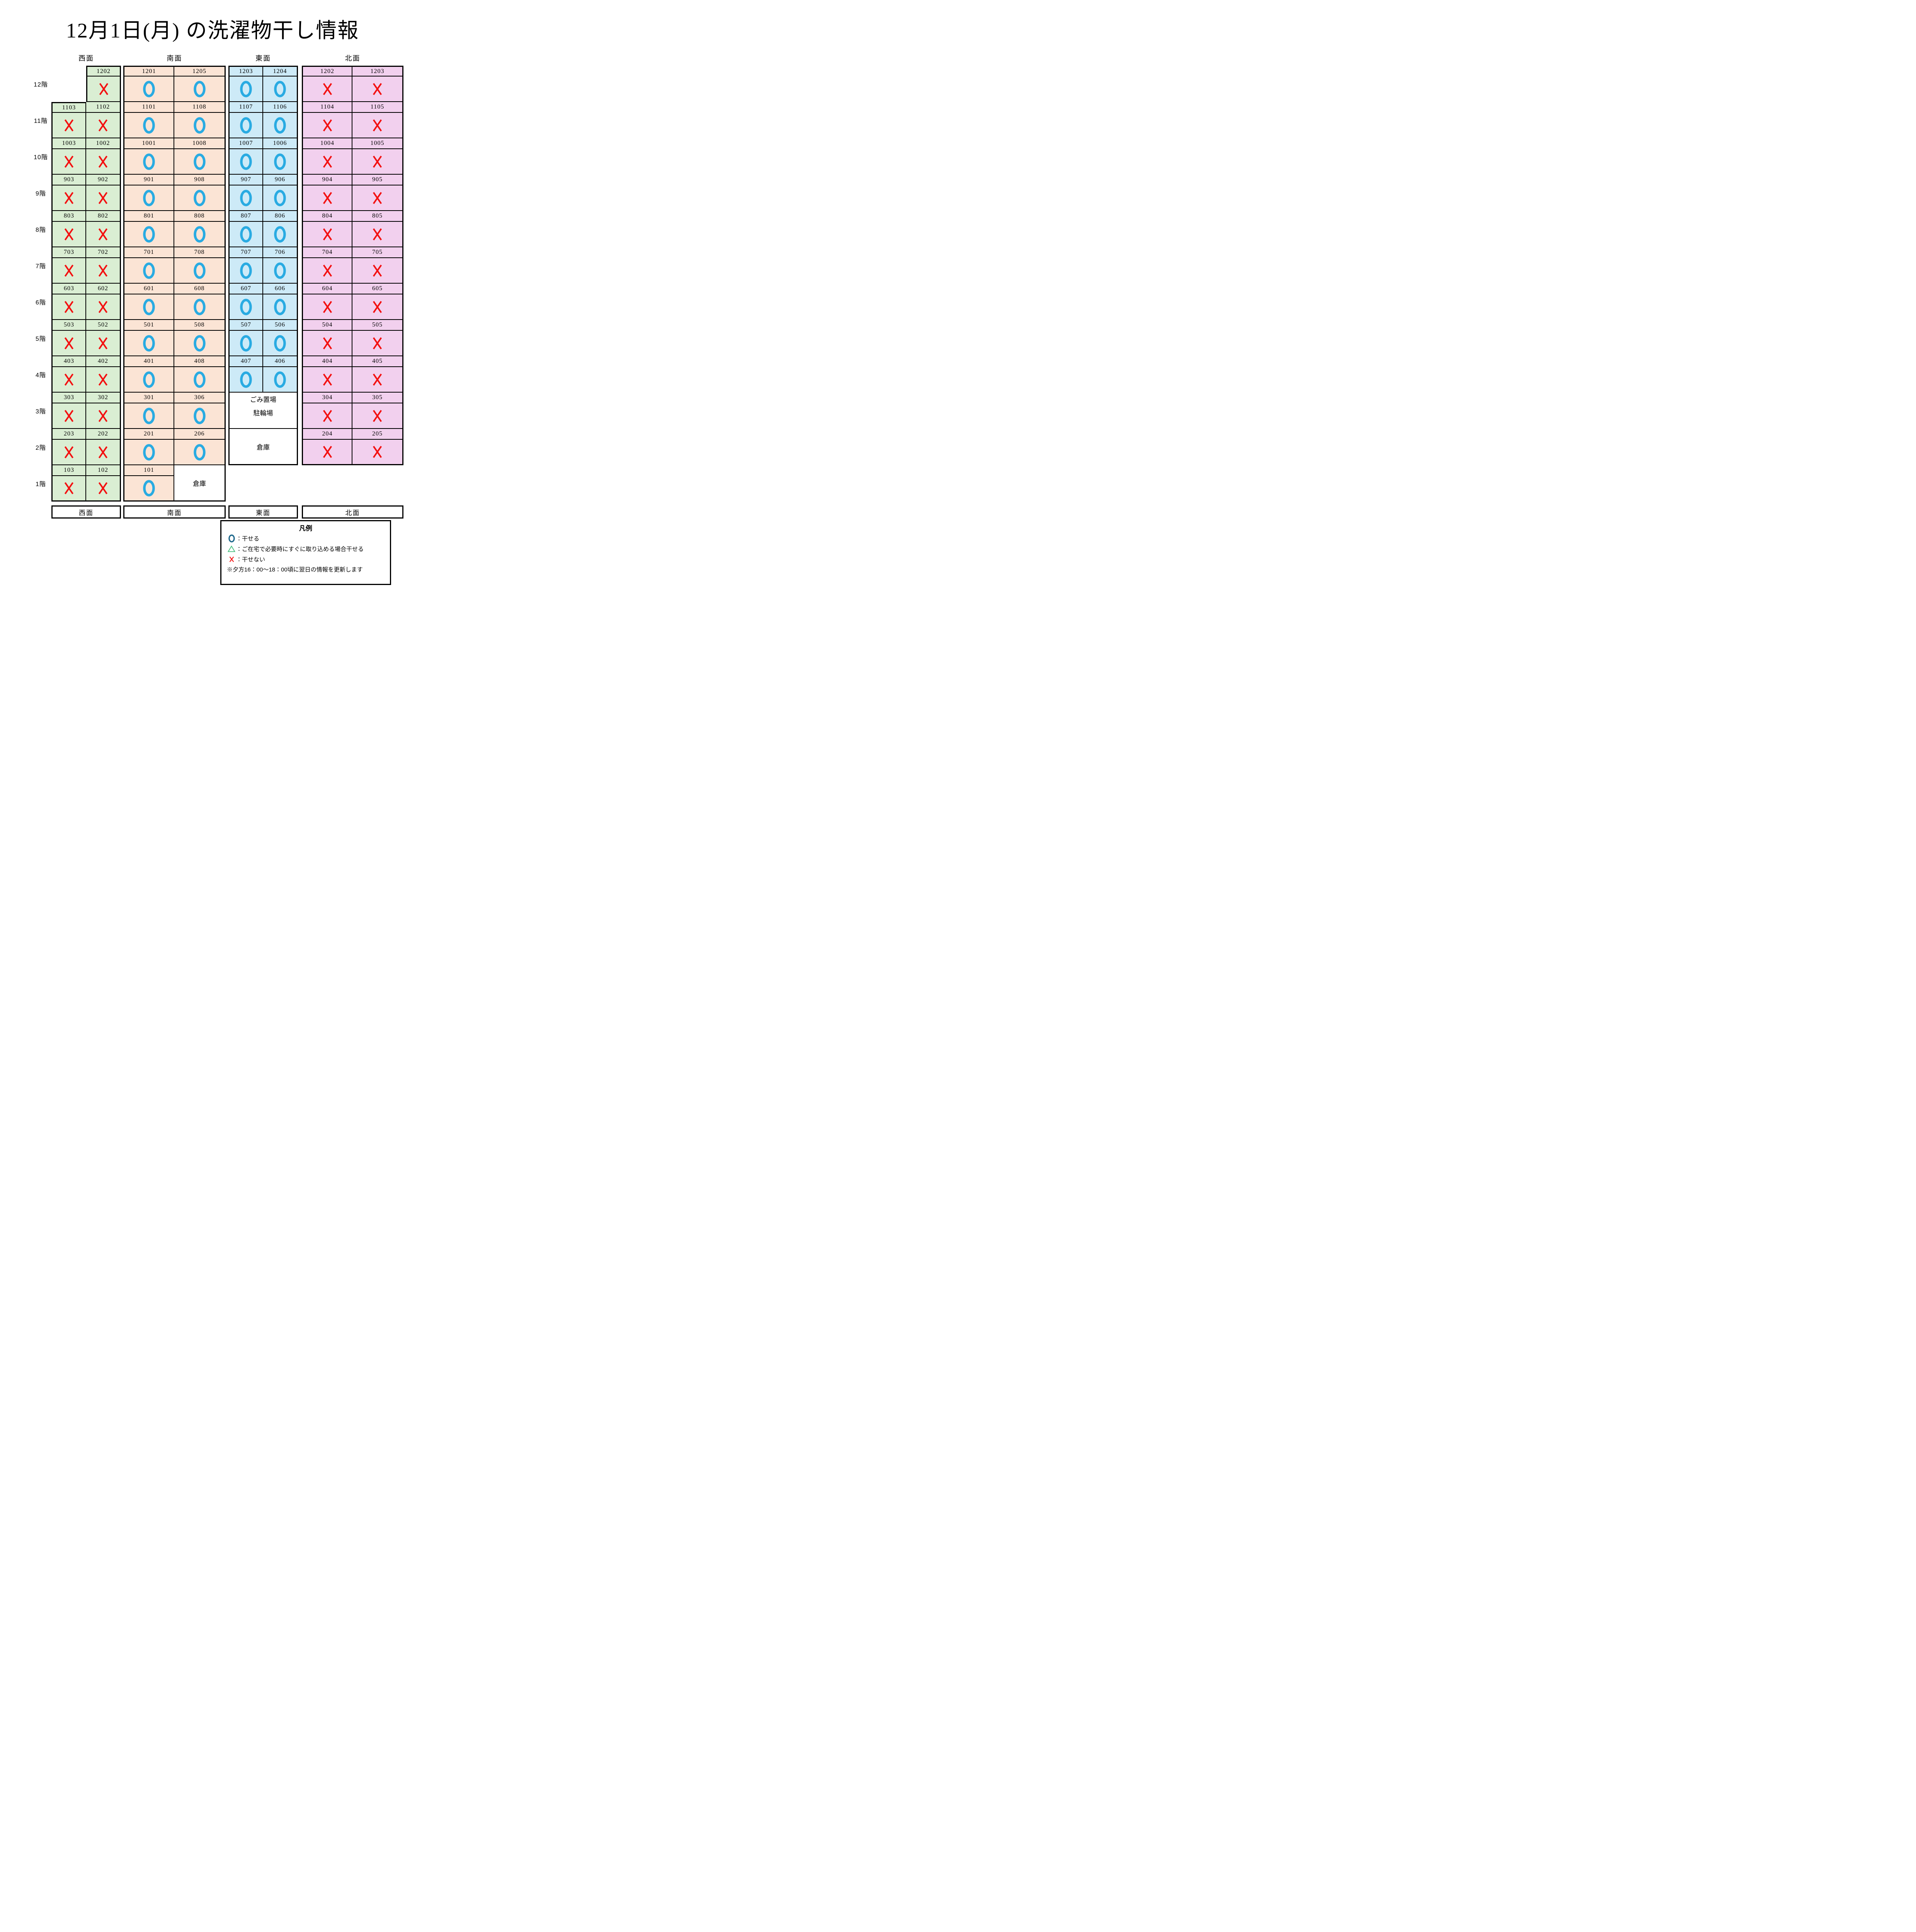 This screenshot has height=1932, width=1916. What do you see at coordinates (68, 362) in the screenshot?
I see `room-number-cell: 403` at bounding box center [68, 362].